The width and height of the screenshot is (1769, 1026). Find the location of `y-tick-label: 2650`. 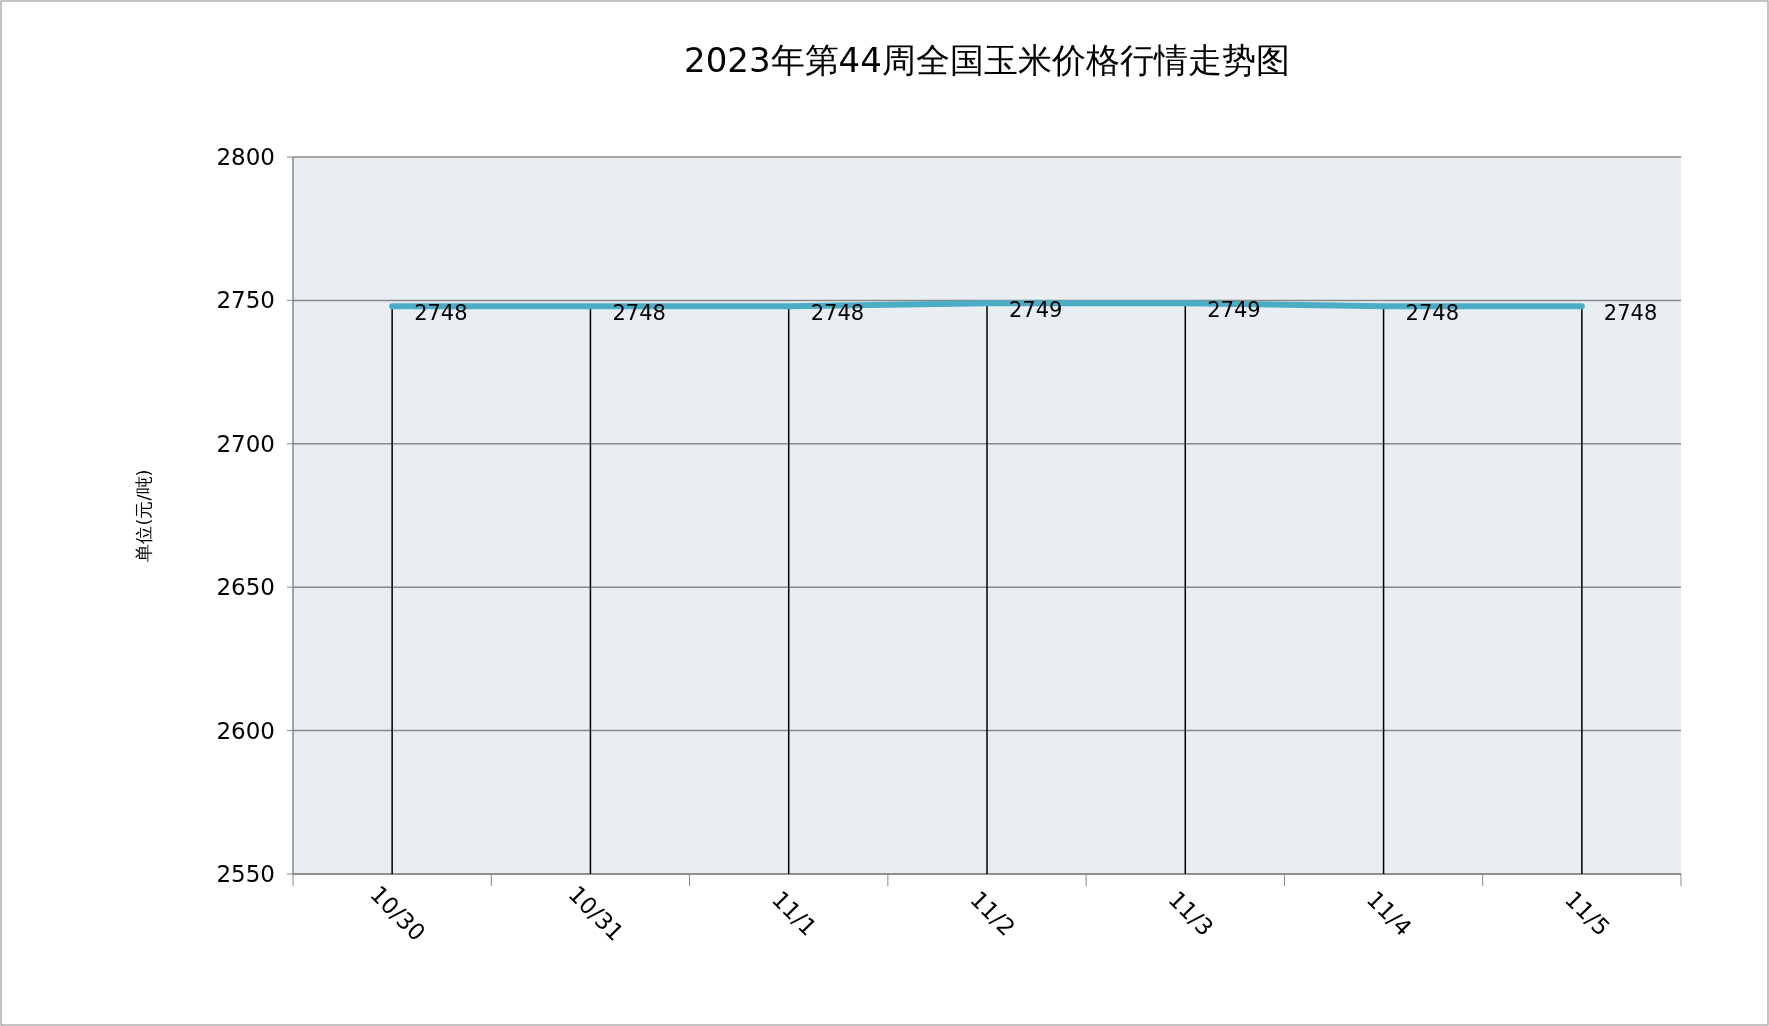

y-tick-label: 2650 is located at coordinates (245, 587).